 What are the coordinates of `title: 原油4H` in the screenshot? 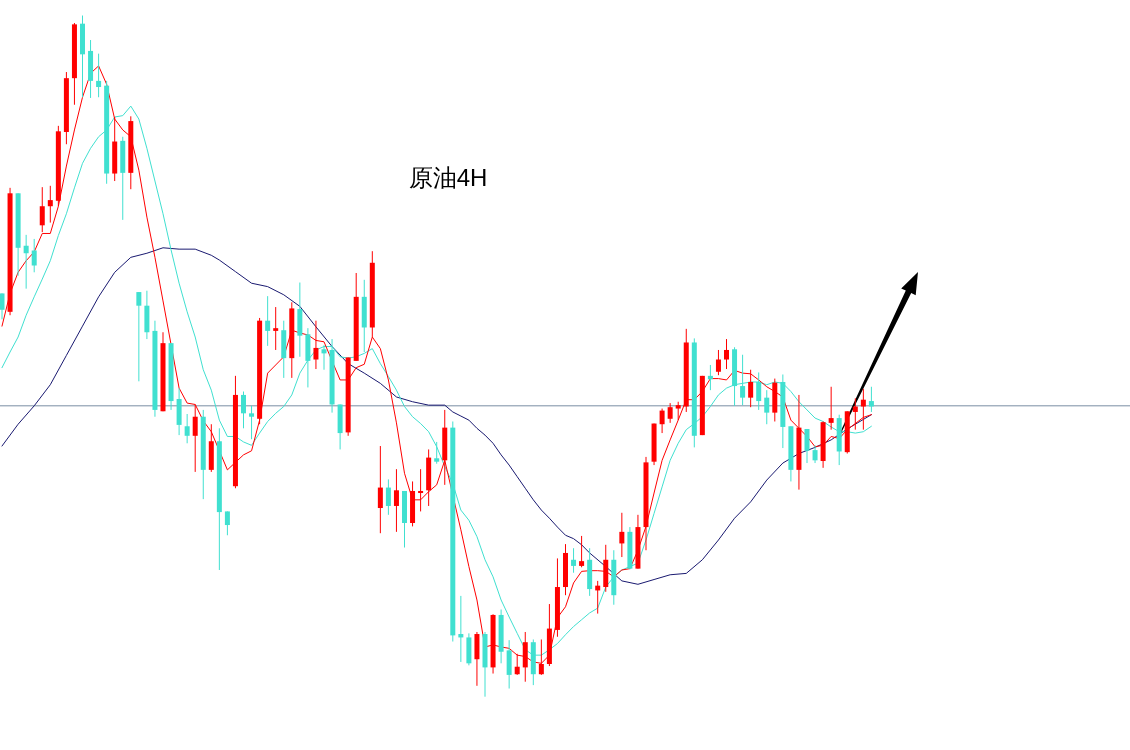 It's located at (448, 177).